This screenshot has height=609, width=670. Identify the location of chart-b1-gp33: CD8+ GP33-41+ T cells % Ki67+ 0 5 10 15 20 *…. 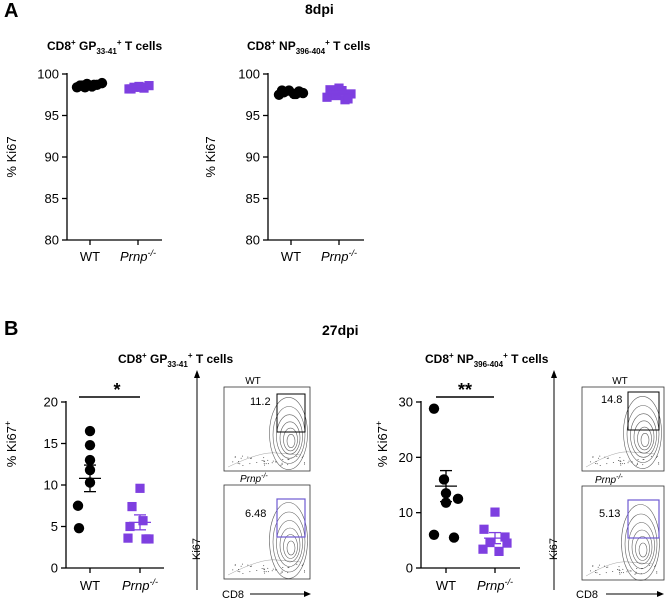
(118, 472).